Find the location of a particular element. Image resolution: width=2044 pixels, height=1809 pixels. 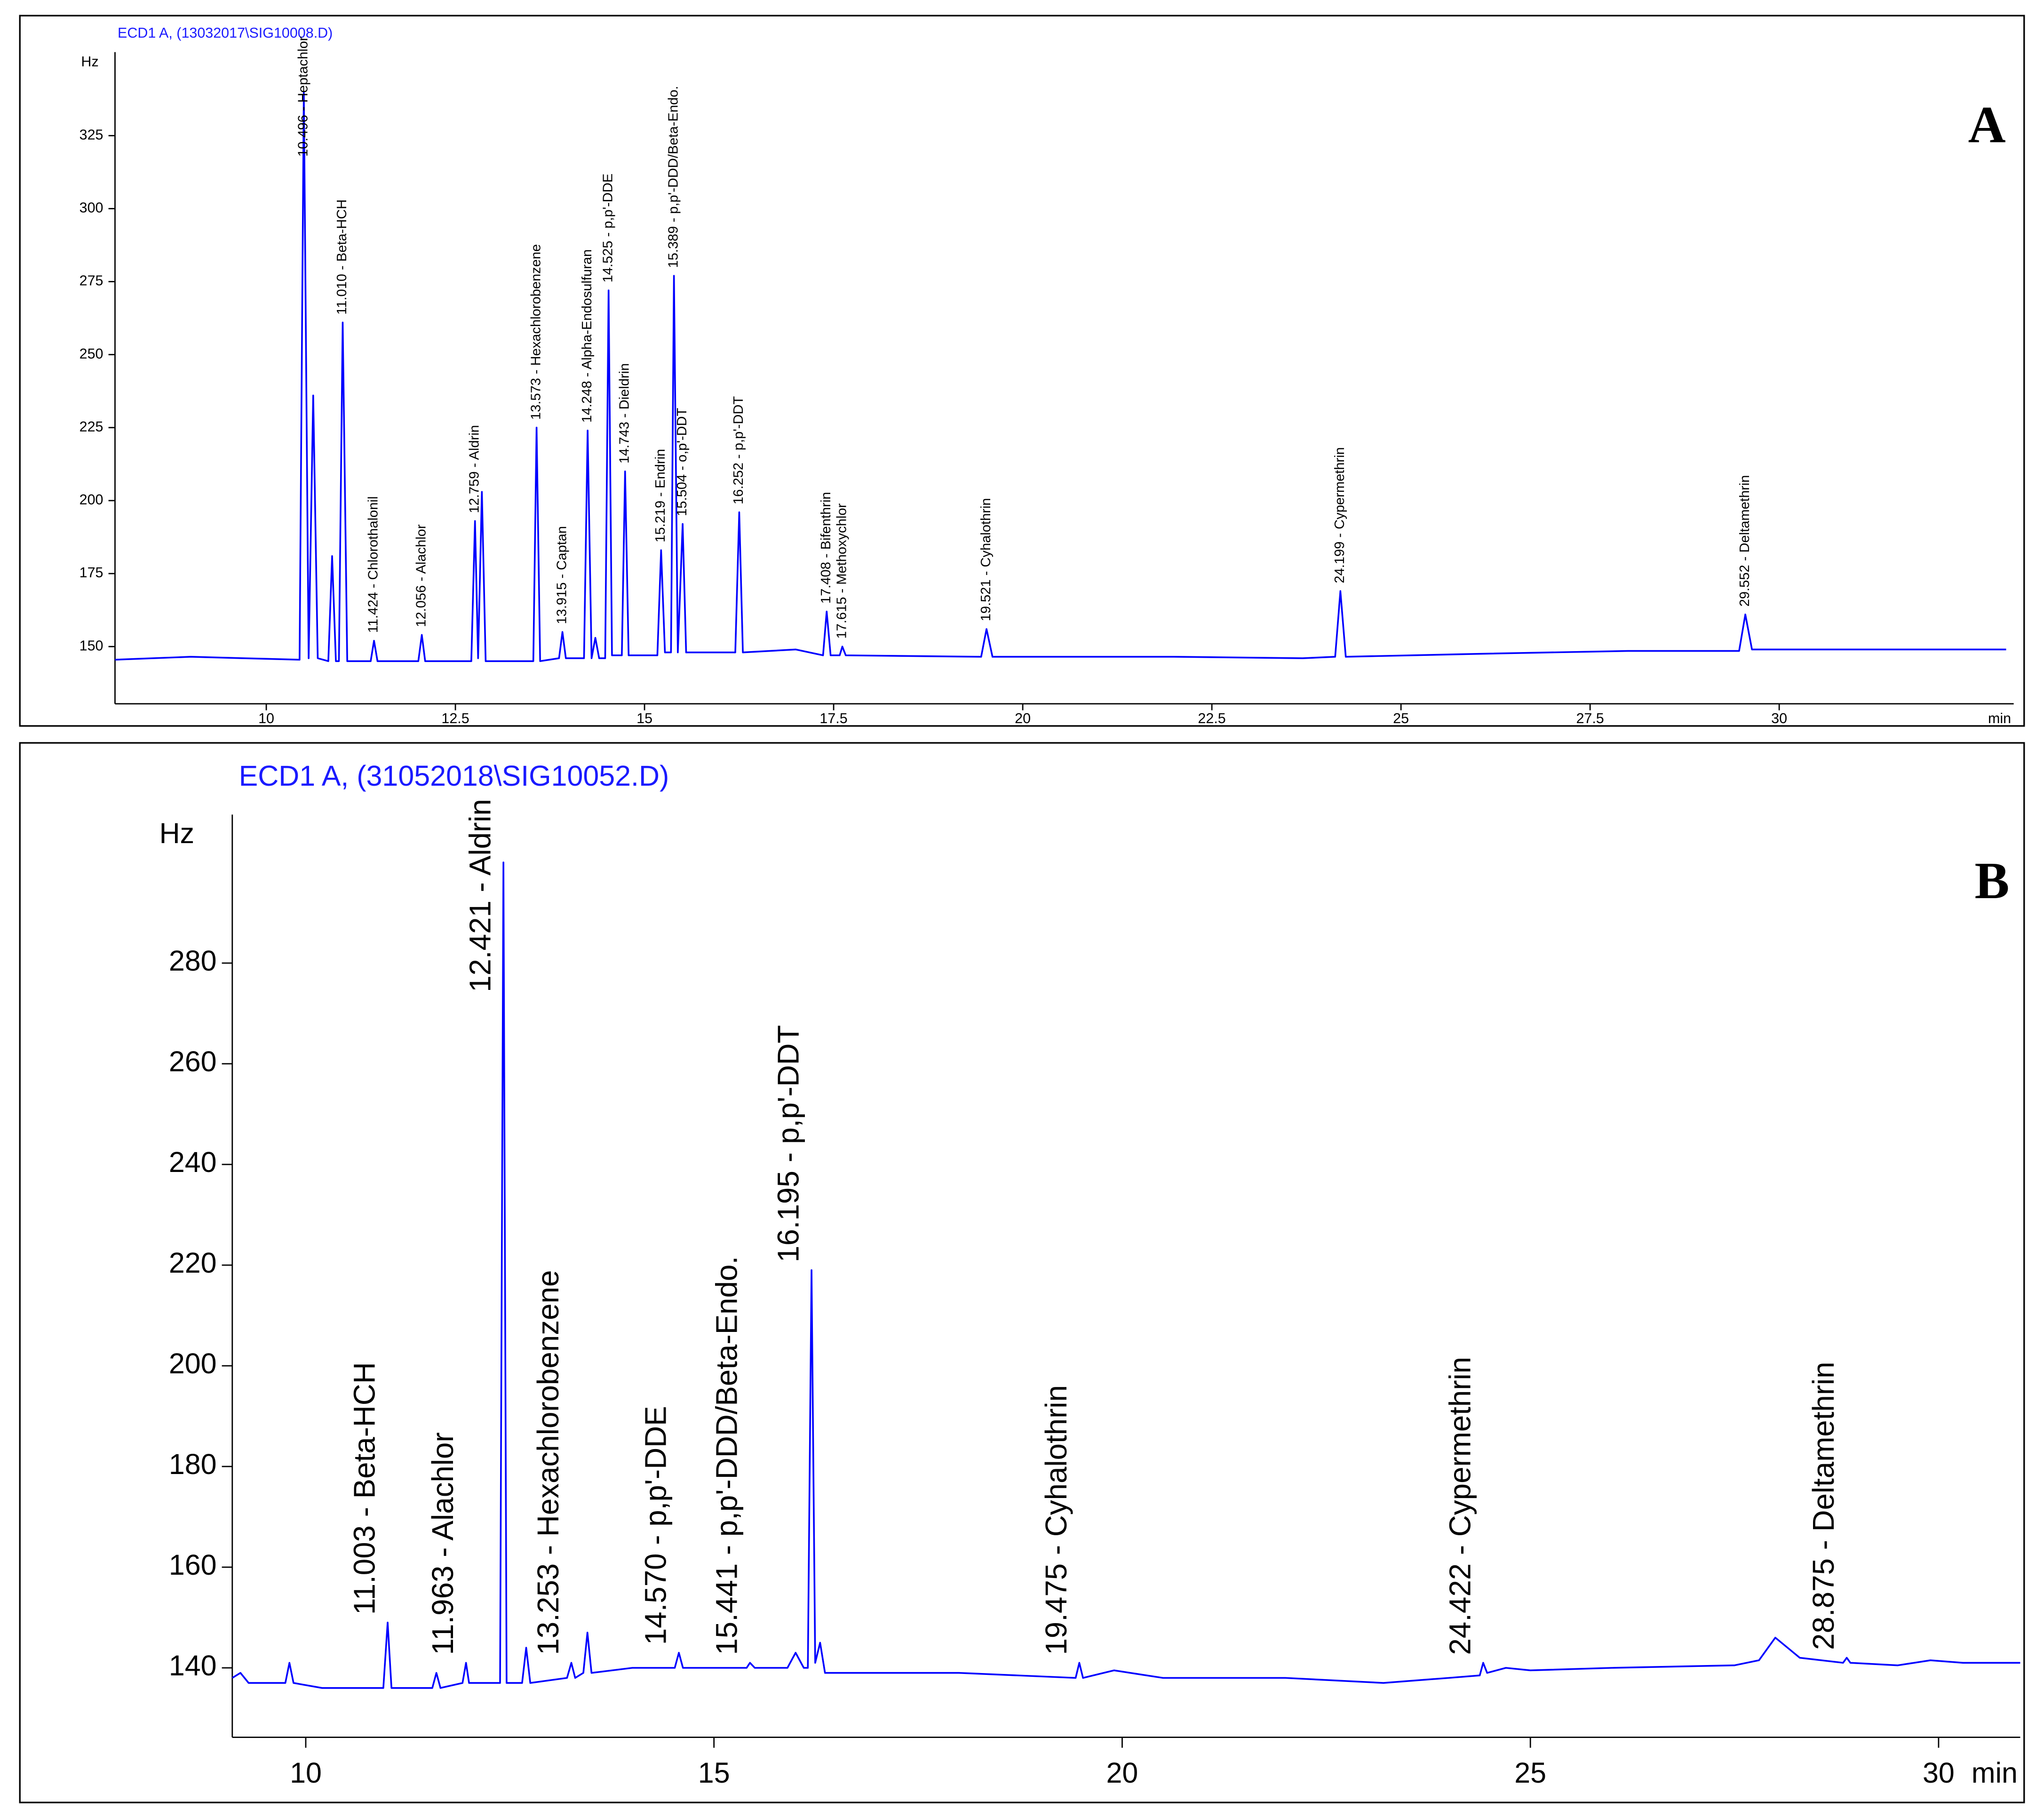

peak-label: 24.422 - Cypermethrin is located at coordinates (1460, 1506).